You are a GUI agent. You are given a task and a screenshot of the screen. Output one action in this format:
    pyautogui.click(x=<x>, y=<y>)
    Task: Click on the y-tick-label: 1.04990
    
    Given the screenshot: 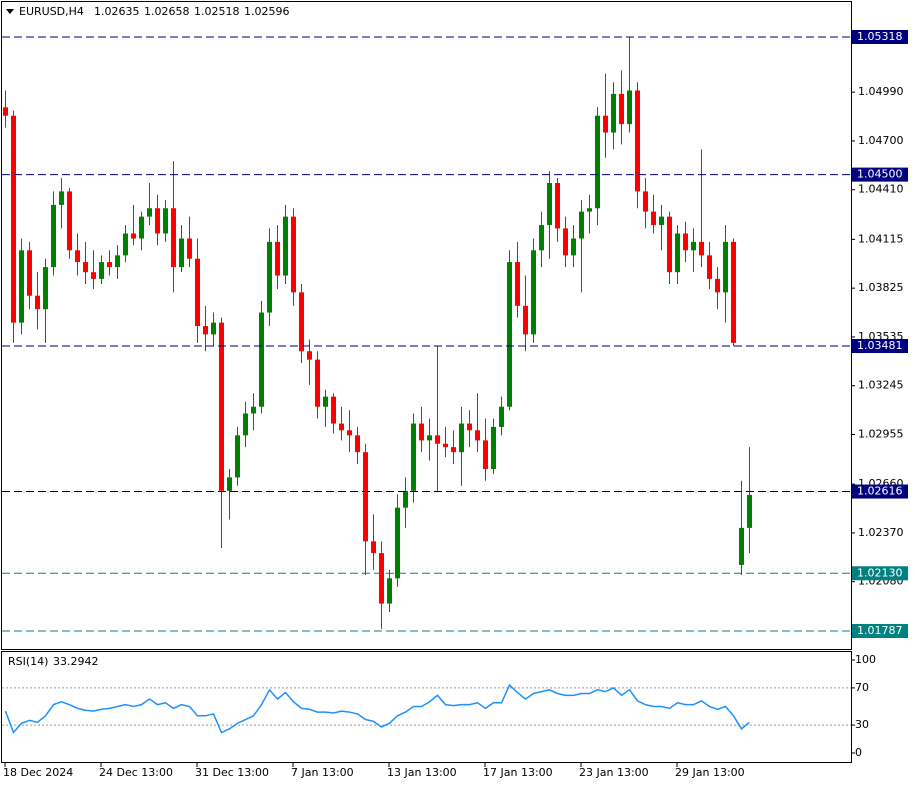 What is the action you would take?
    pyautogui.click(x=881, y=91)
    